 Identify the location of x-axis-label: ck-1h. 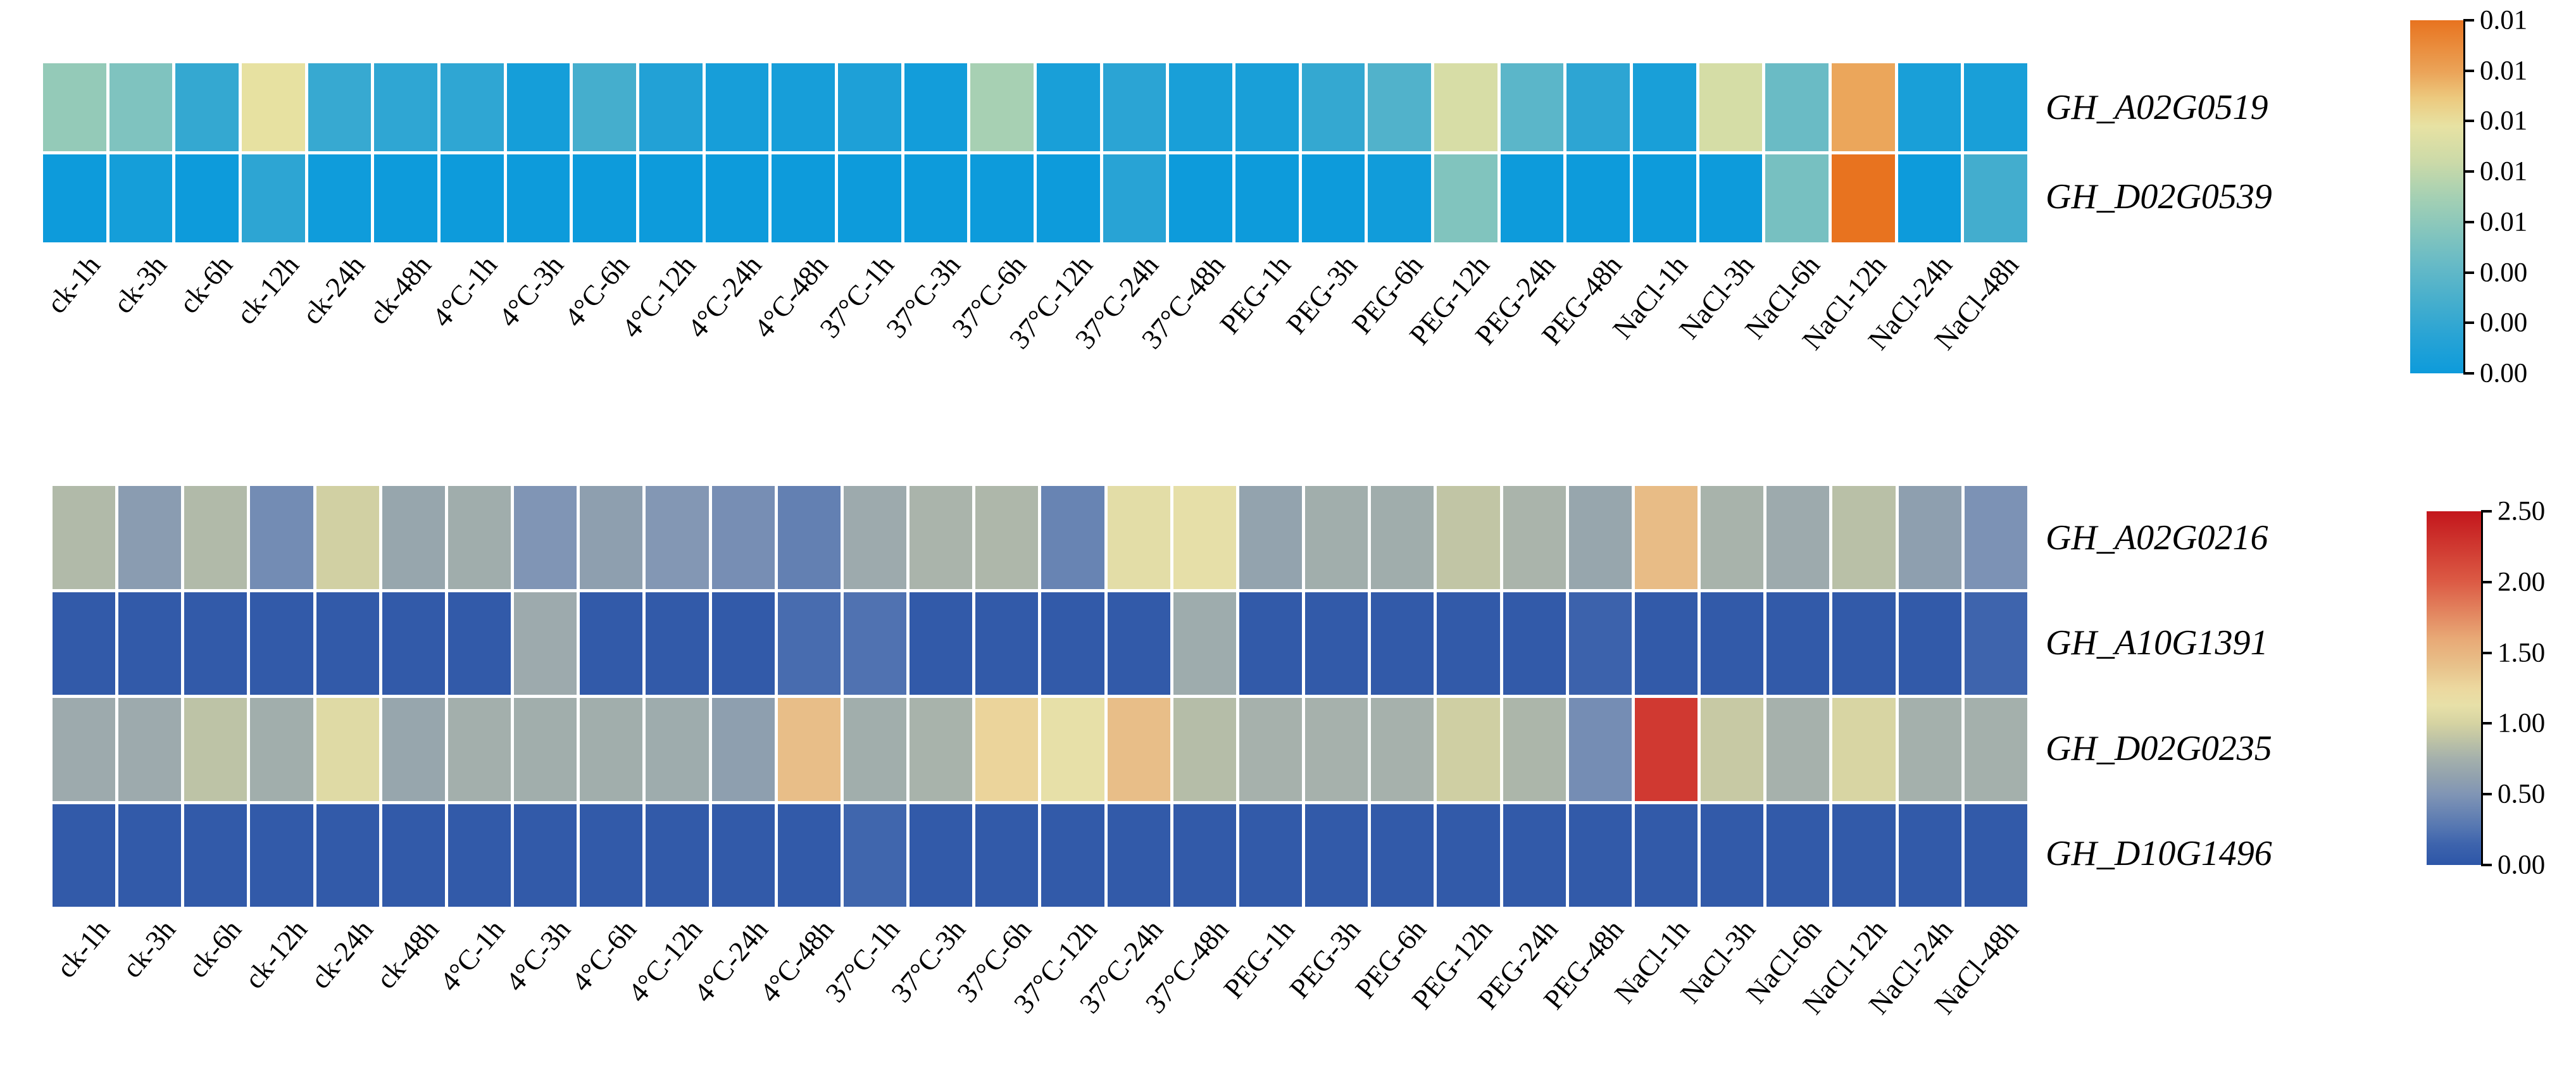
(82, 949).